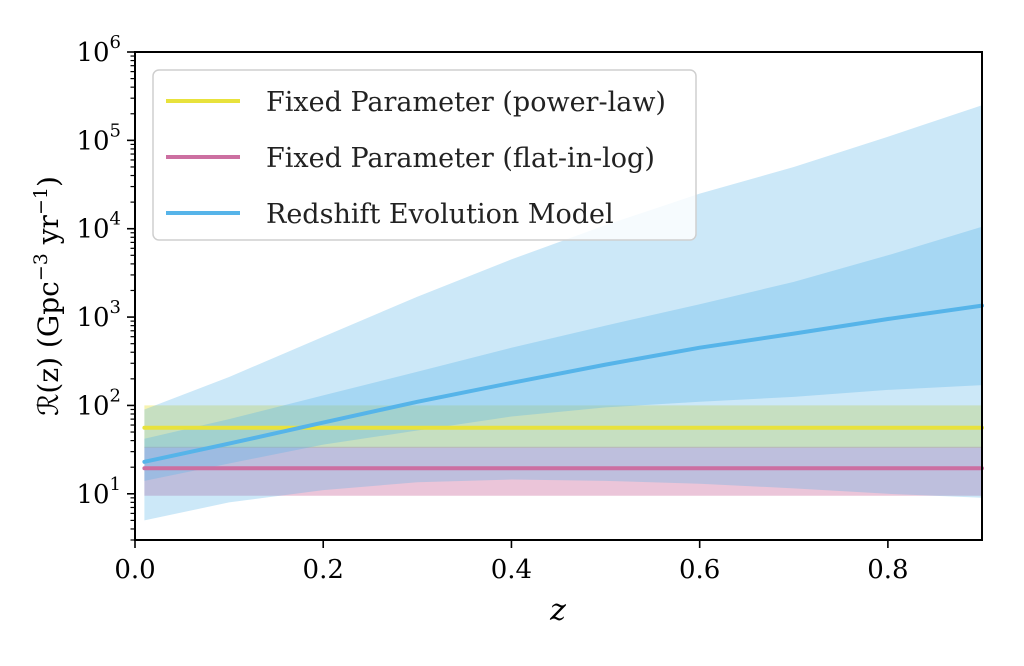 Image resolution: width=1024 pixels, height=666 pixels. I want to click on x-axis-title: z, so click(557, 610).